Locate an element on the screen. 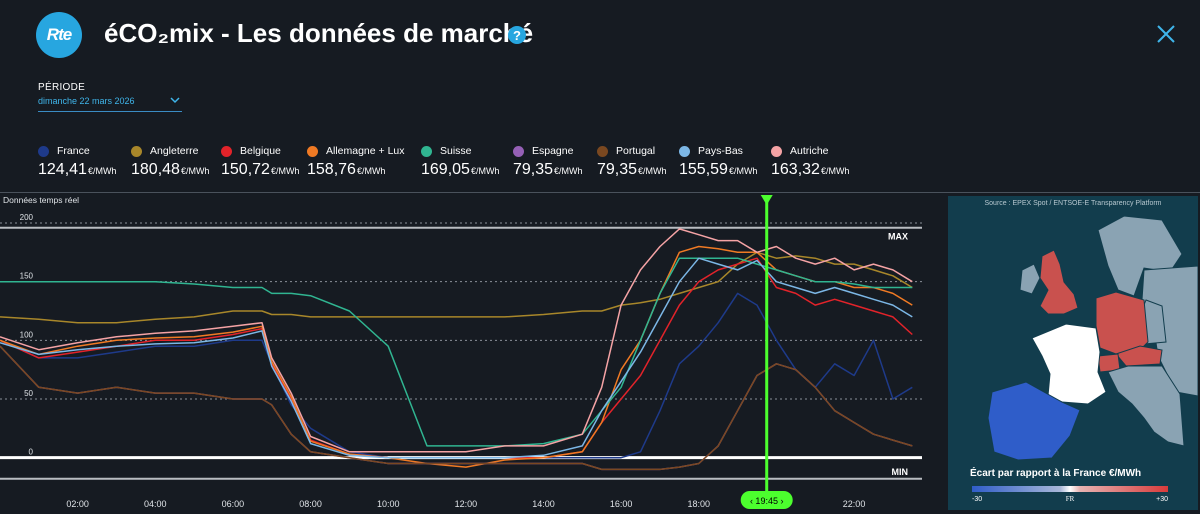 The height and width of the screenshot is (514, 1200). legend-value: 124,41 is located at coordinates (62, 169).